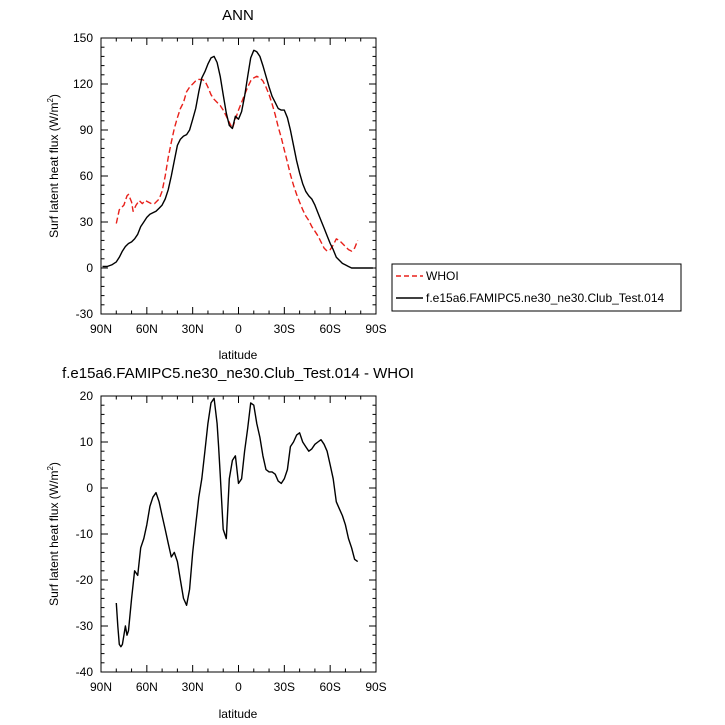 Image resolution: width=725 pixels, height=725 pixels. Describe the element at coordinates (83, 84) in the screenshot. I see `top-y-tick-label: 120` at that location.